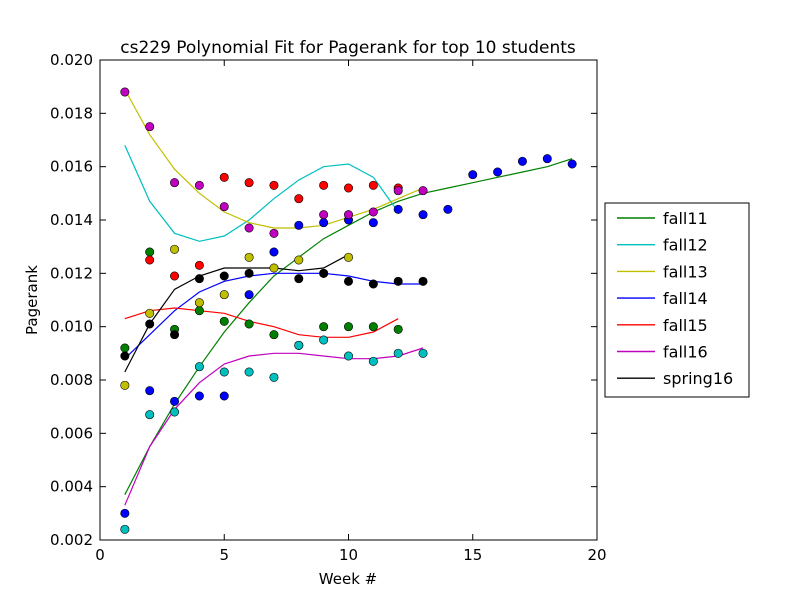 The height and width of the screenshot is (604, 800). What do you see at coordinates (685, 271) in the screenshot?
I see `legend-label-fall13: fall13` at bounding box center [685, 271].